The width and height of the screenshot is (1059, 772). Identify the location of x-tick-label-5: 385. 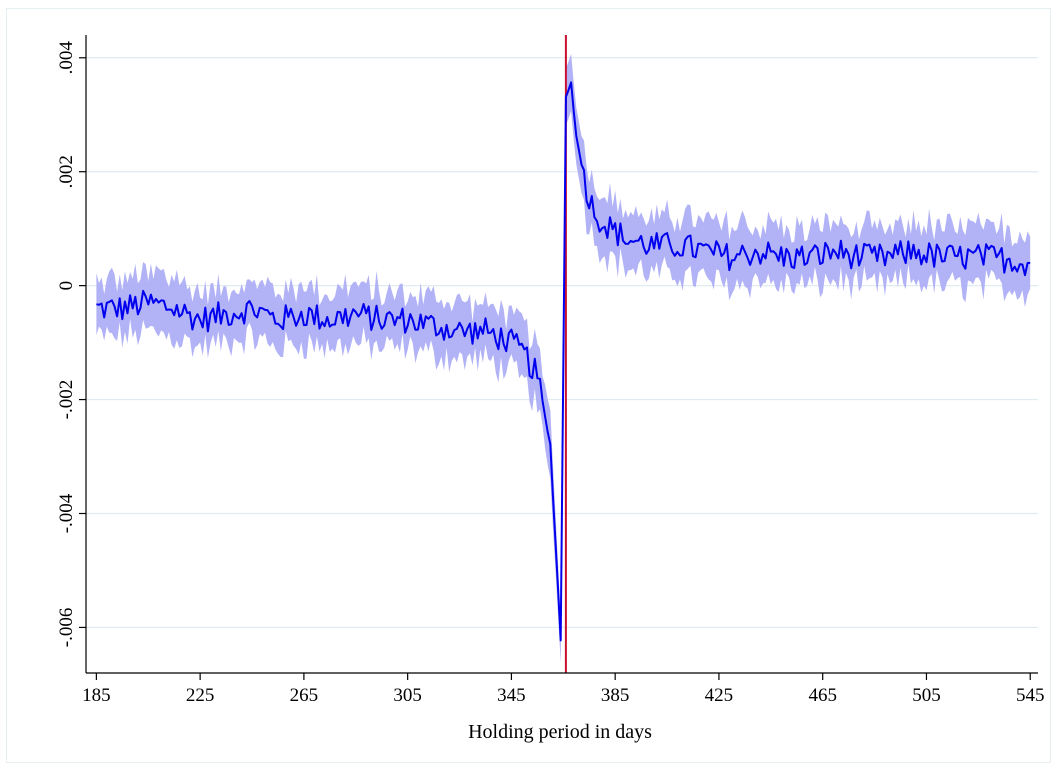
(615, 695).